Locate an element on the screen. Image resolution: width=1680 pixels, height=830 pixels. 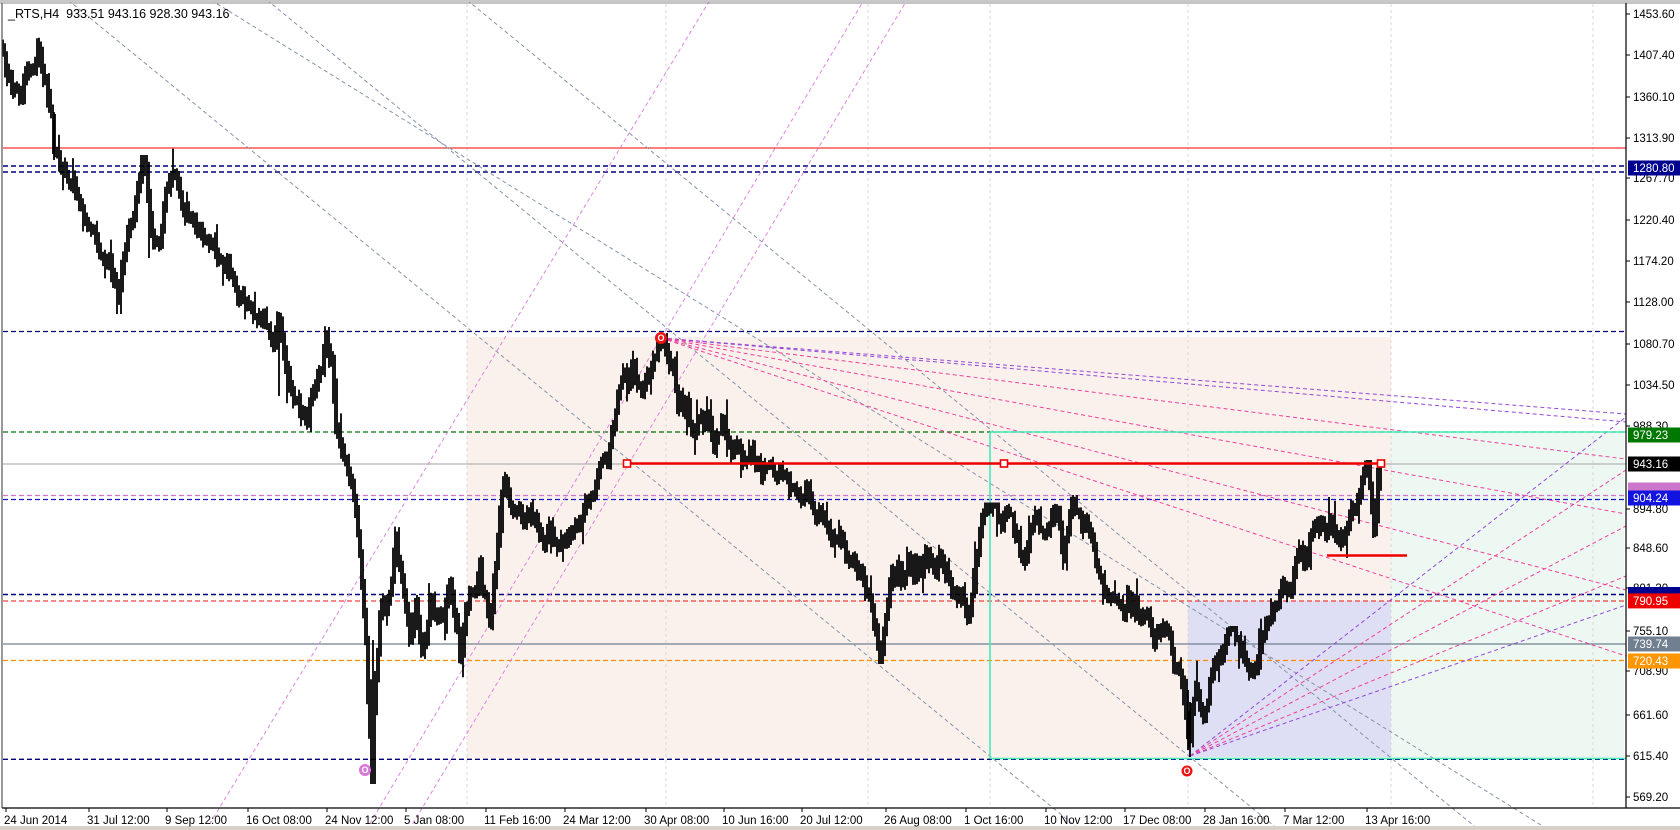
svg-text: 1407.40 is located at coordinates (1654, 56).